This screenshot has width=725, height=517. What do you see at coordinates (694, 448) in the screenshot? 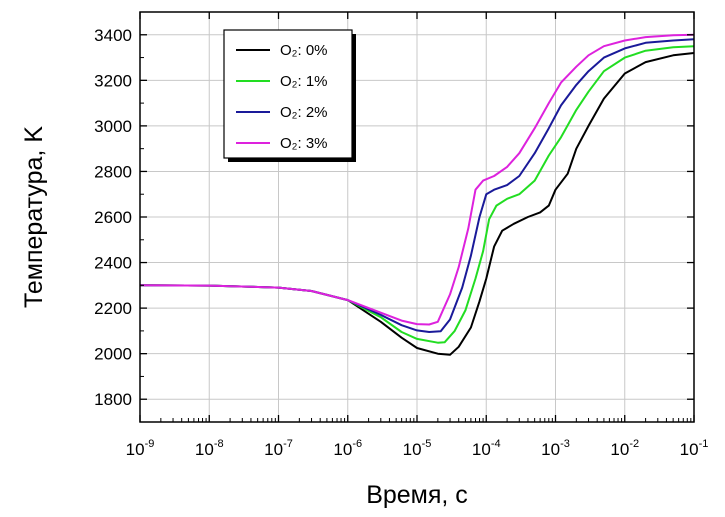
I see `x-tick-label: 10⁻¹` at bounding box center [694, 448].